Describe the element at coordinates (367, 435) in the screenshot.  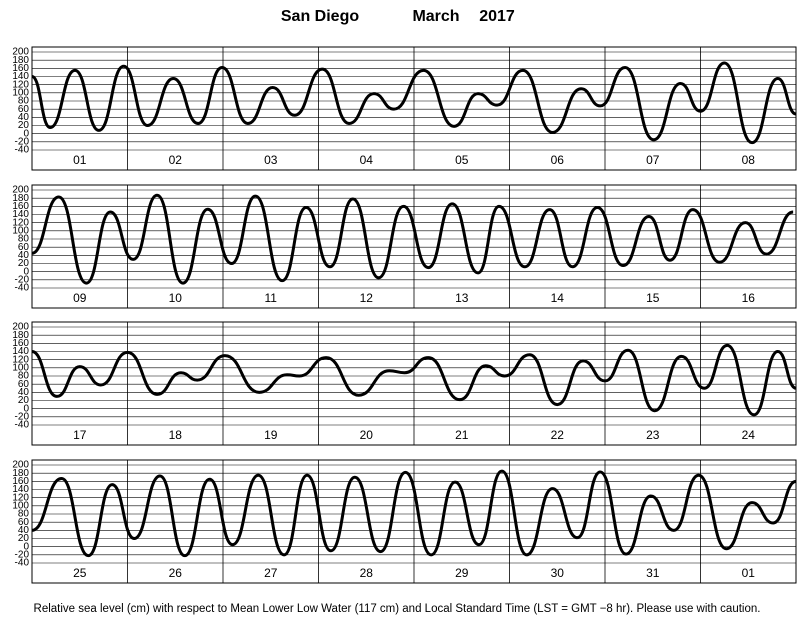
I see `day-label: 20` at that location.